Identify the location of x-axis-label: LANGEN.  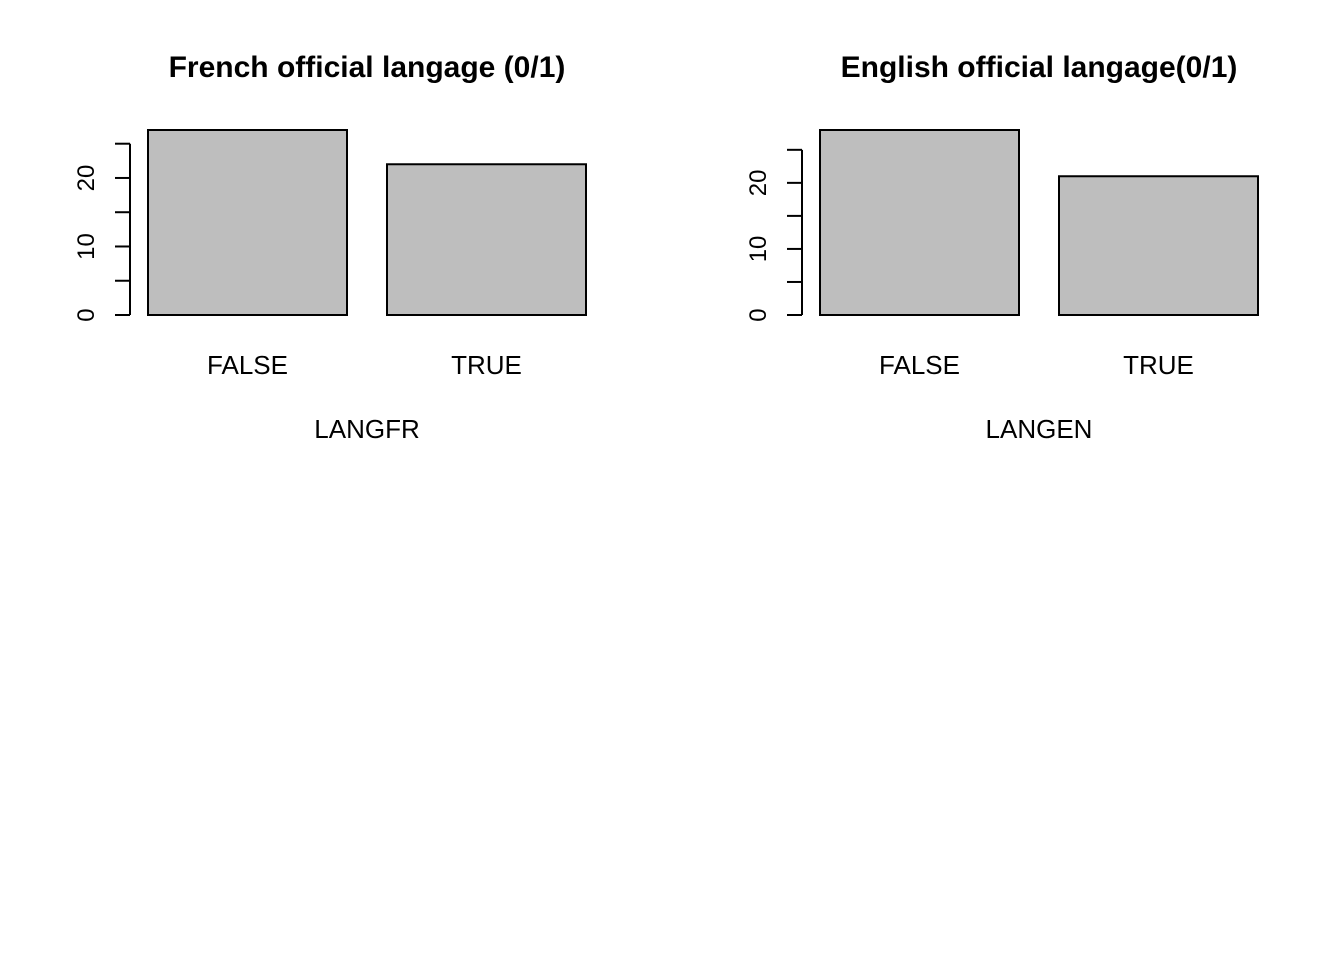
(1039, 429).